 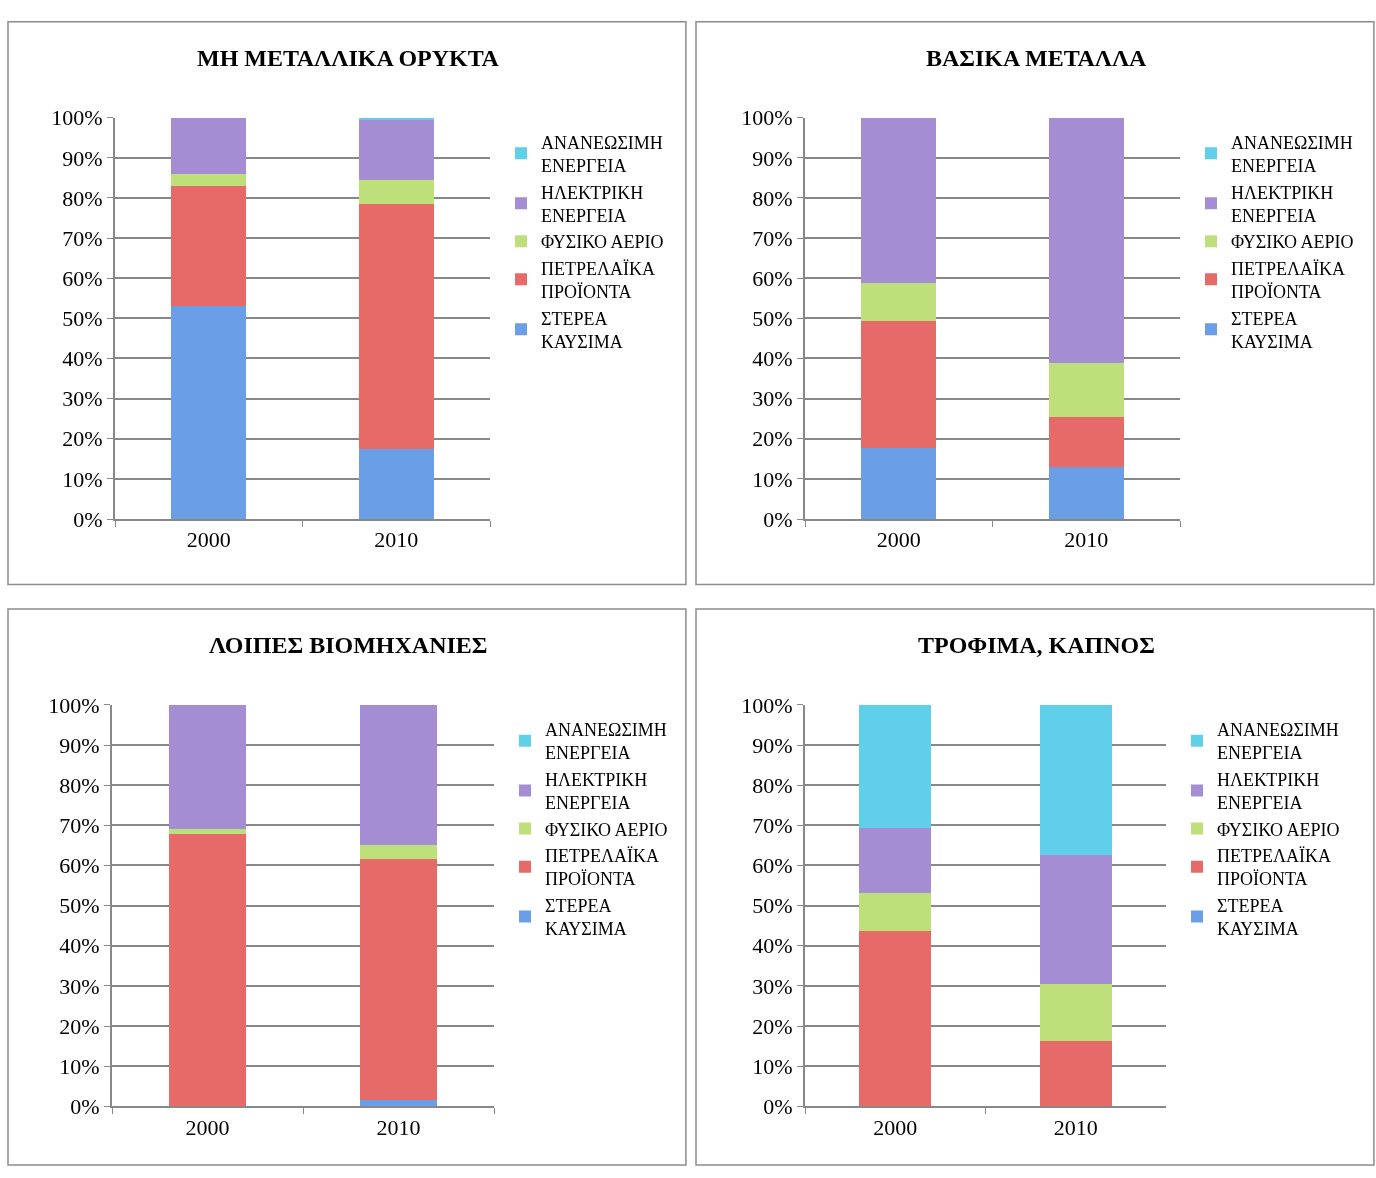 I want to click on chart-title: ΜΗ ΜΕΤΑΛΛΙΚΑ ΟΡΥΚΤΑ, so click(x=348, y=58).